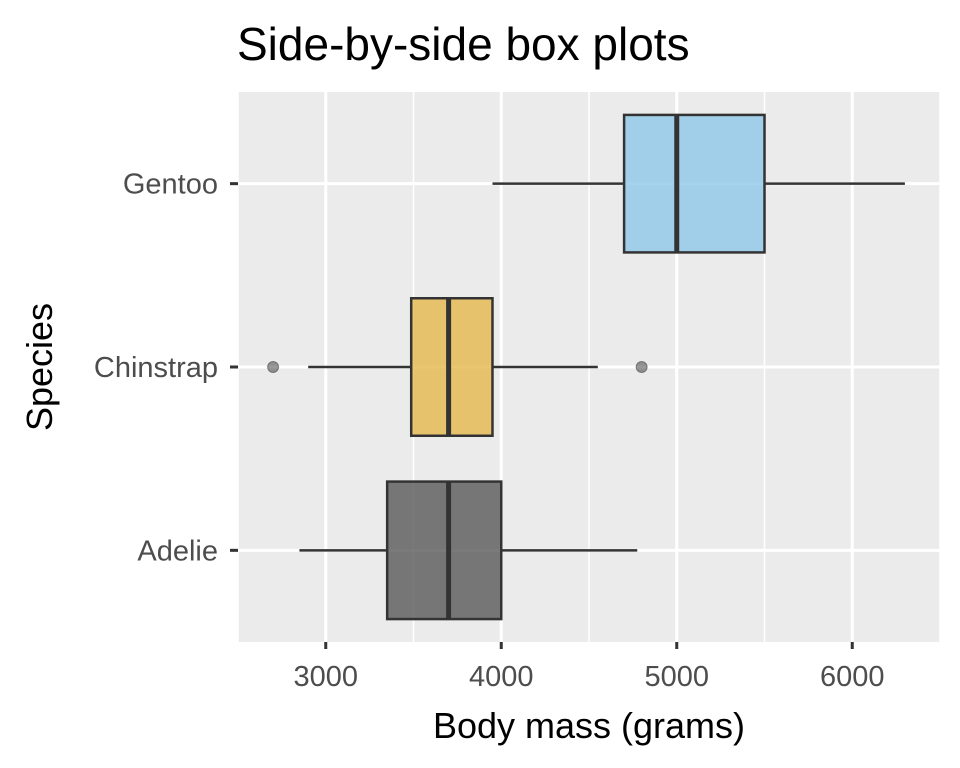 This screenshot has height=768, width=960. I want to click on box-gentoo, so click(698, 183).